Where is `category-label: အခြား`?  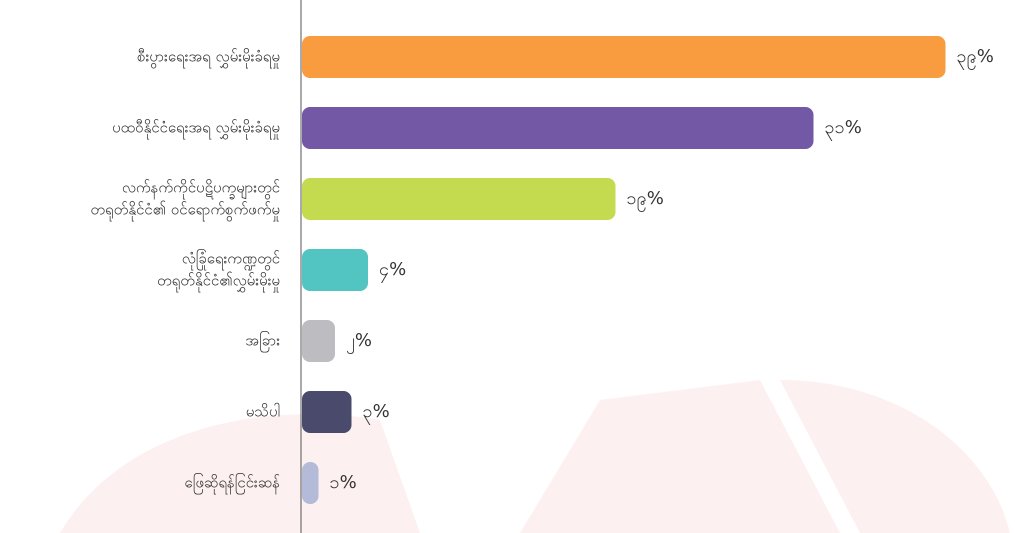 category-label: အခြား is located at coordinates (262, 342).